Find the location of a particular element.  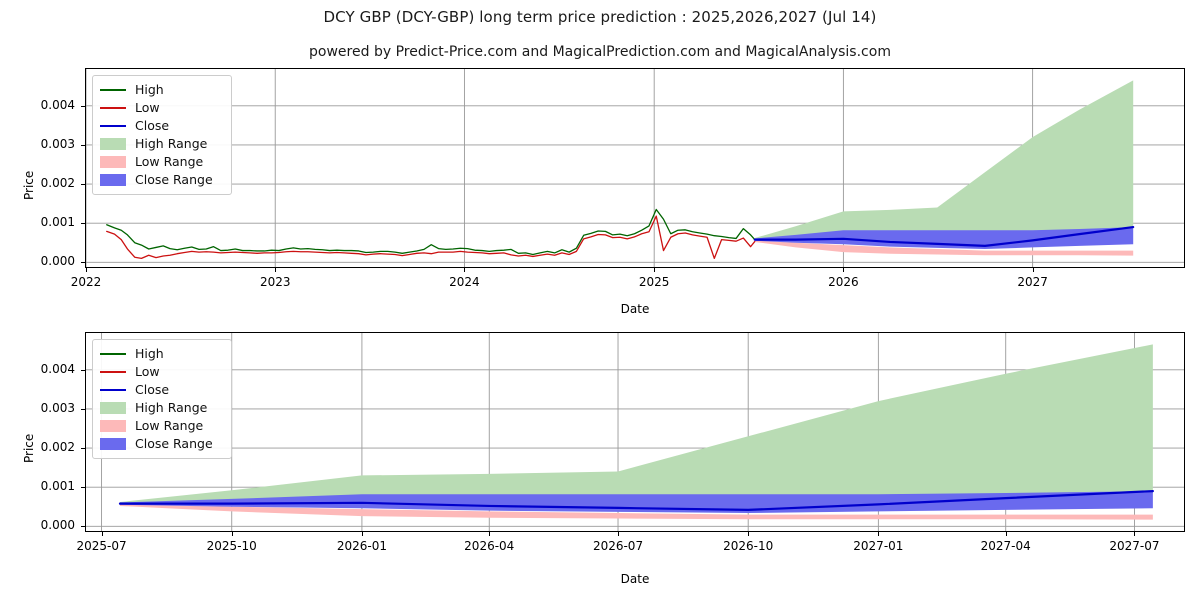

bottom-chart-y-tick-label: 0.003 is located at coordinates (57, 407).